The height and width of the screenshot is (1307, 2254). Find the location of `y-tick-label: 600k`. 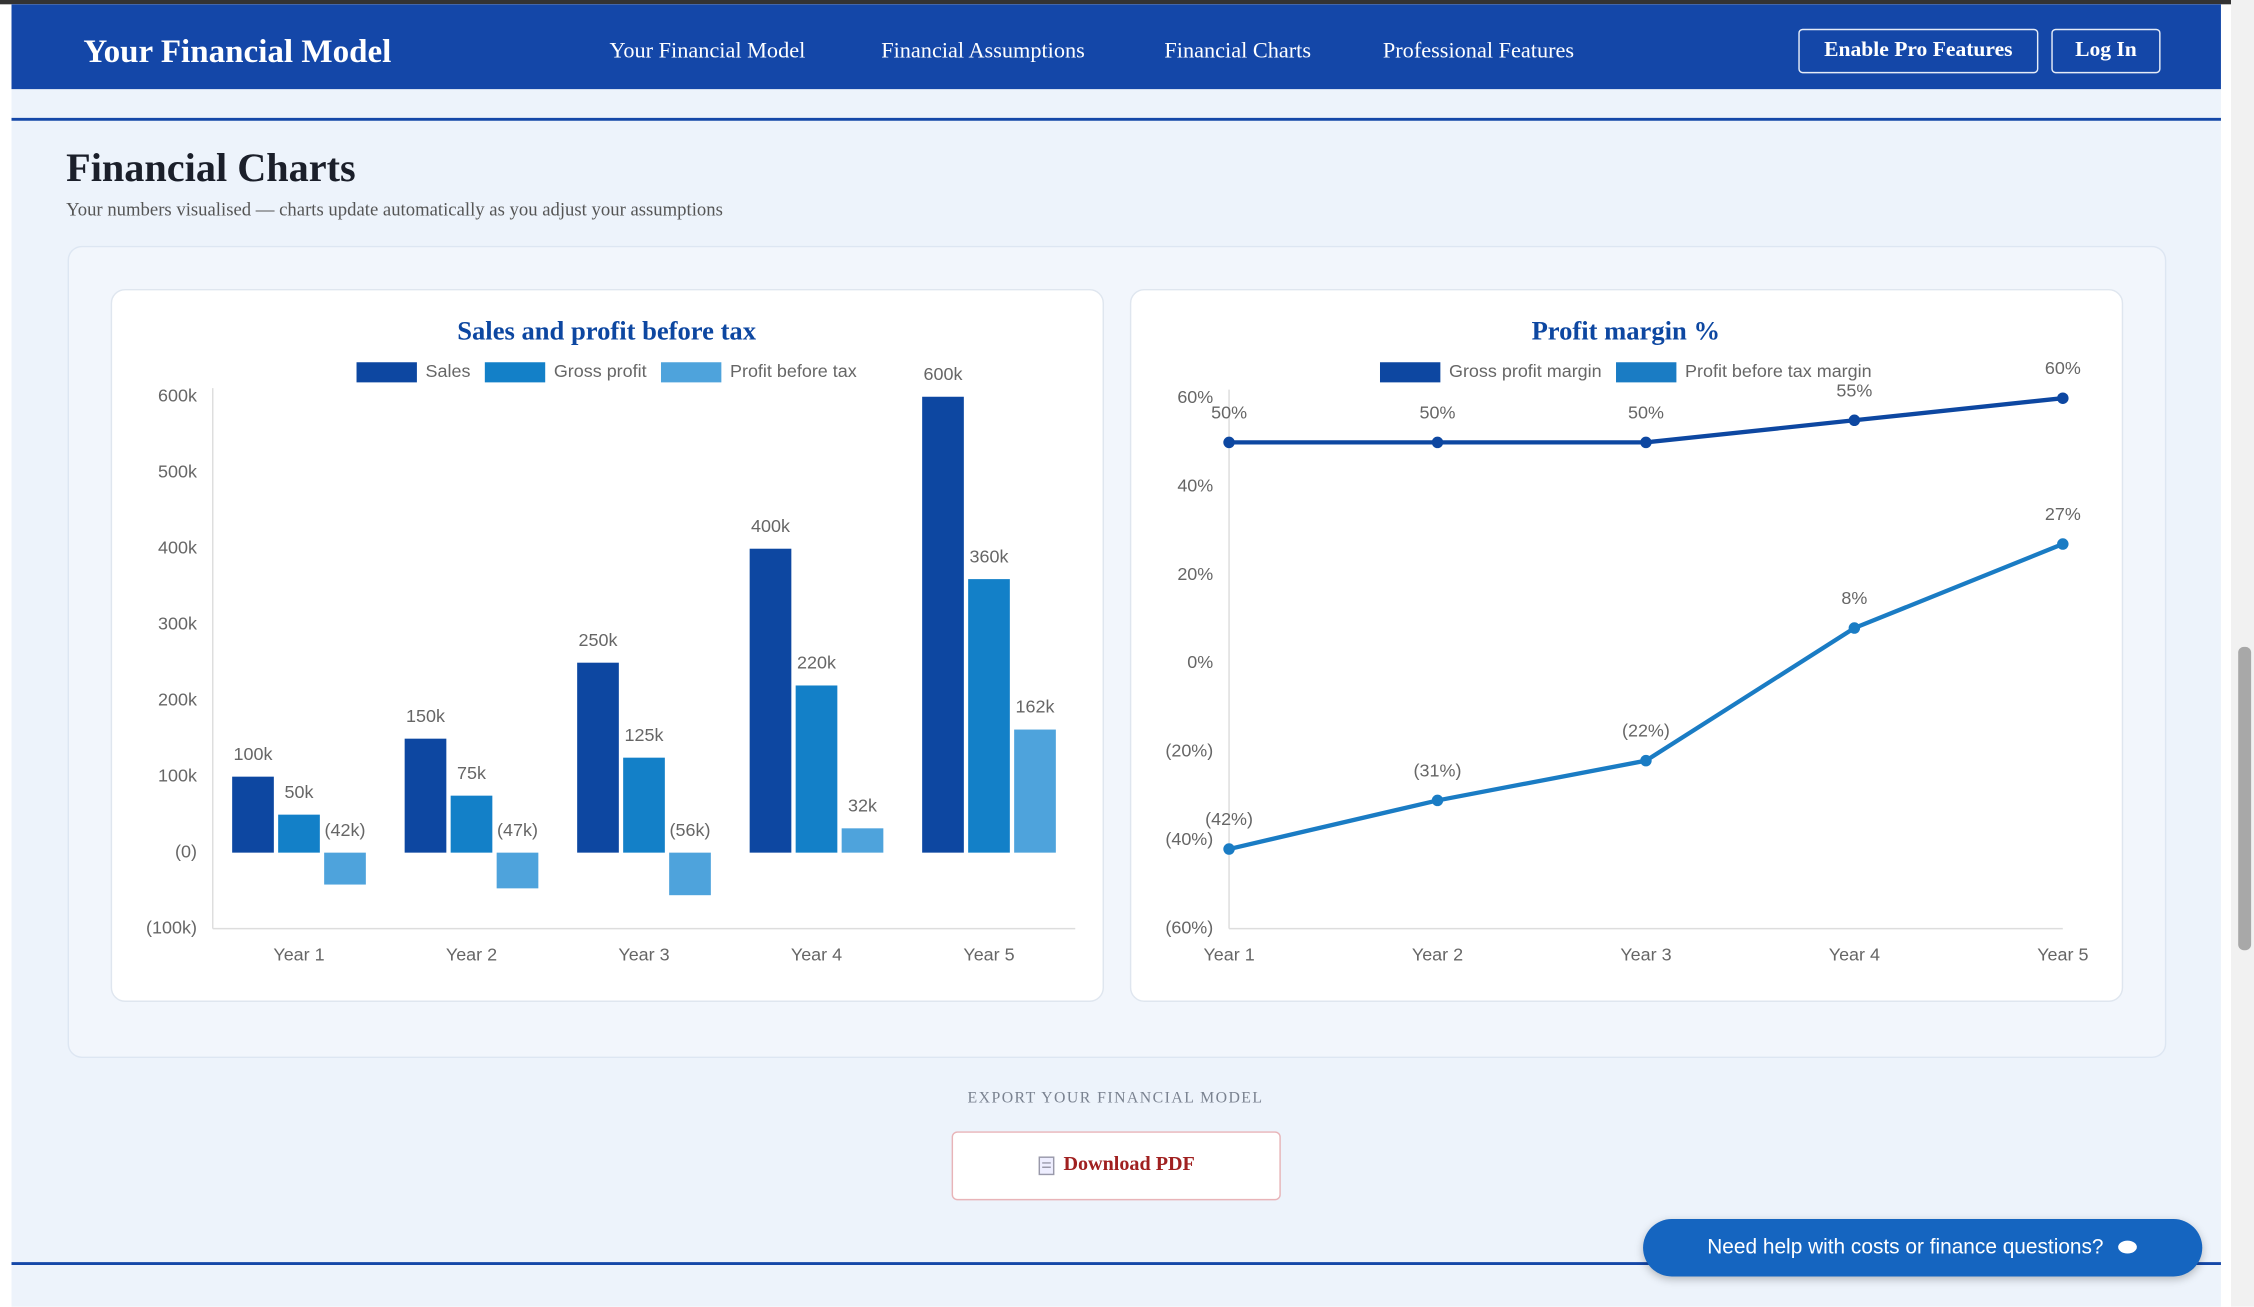

y-tick-label: 600k is located at coordinates (177, 396).